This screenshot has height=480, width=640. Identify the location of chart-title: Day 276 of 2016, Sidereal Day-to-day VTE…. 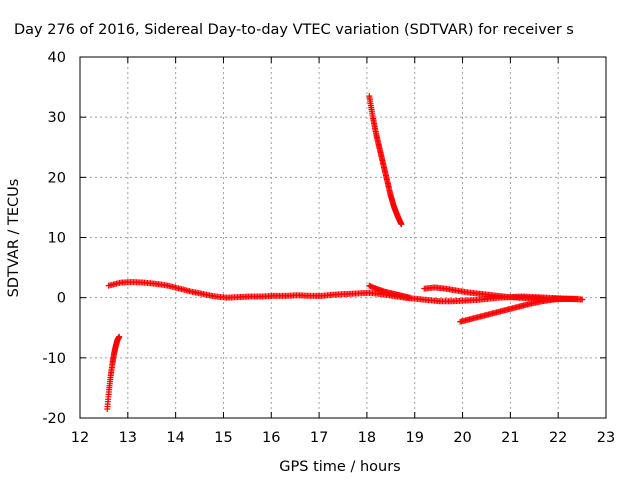
(294, 30).